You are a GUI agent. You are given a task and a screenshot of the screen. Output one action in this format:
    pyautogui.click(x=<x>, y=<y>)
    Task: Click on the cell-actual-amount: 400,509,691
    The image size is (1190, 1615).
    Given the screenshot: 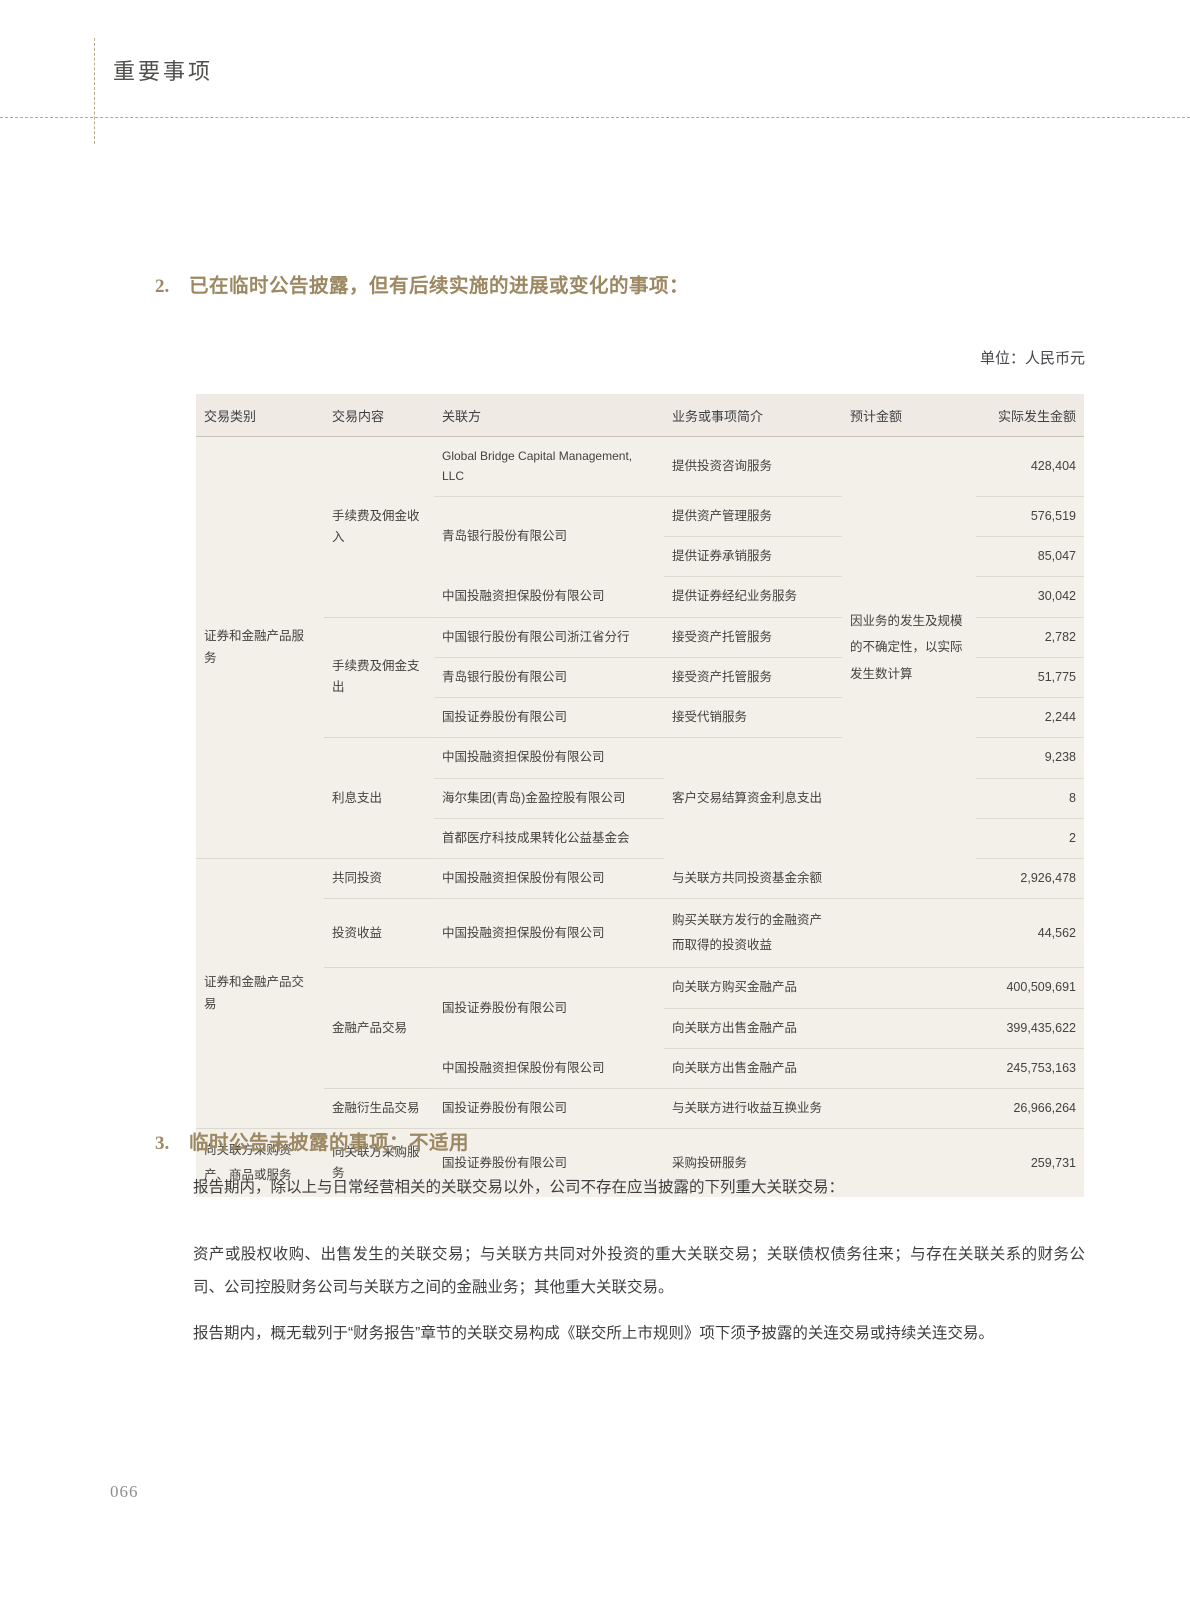 What is the action you would take?
    pyautogui.click(x=1030, y=988)
    